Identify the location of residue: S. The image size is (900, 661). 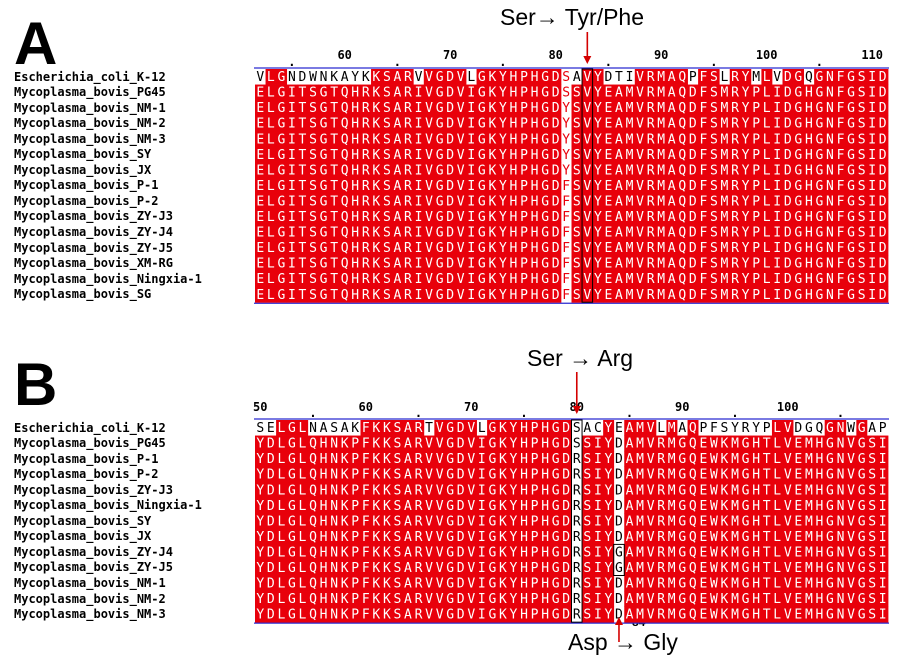
(872, 444).